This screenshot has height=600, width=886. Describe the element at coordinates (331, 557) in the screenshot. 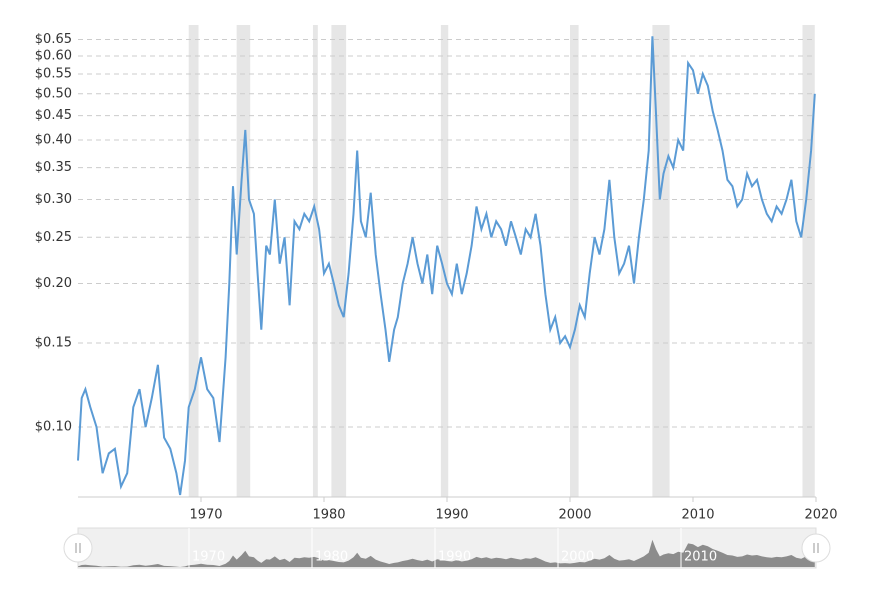

I see `navigator-label: 1980` at that location.